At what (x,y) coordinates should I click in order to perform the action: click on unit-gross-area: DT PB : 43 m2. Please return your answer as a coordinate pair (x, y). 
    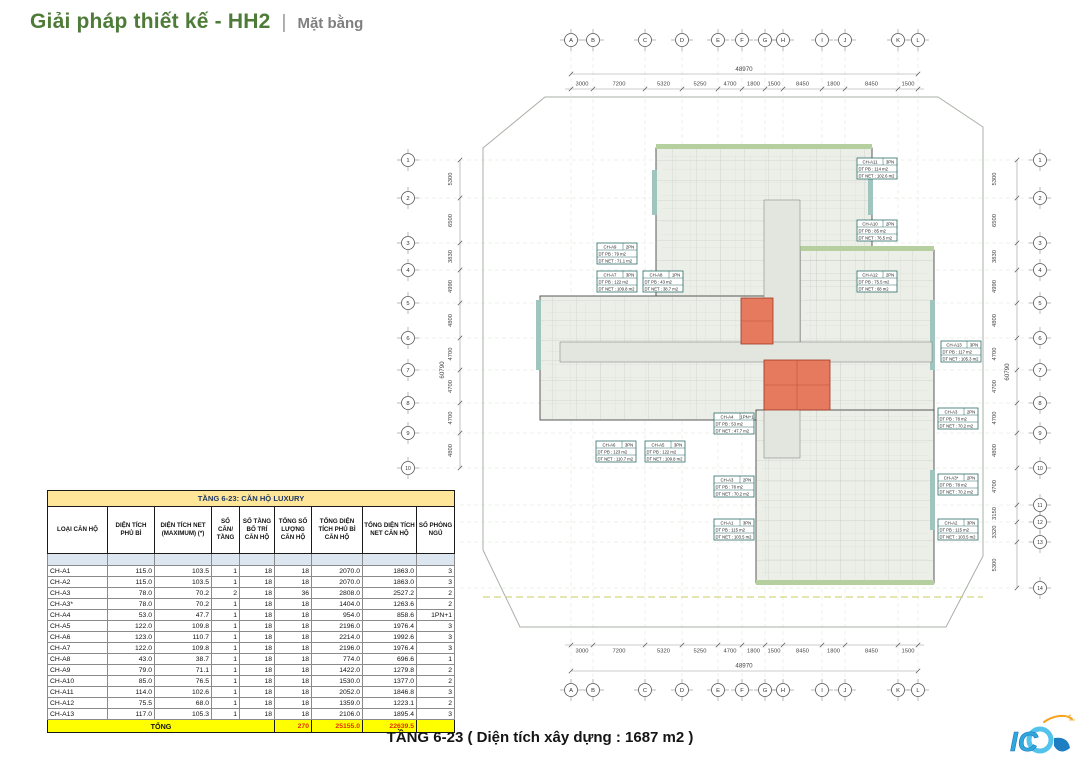
    Looking at the image, I should click on (659, 281).